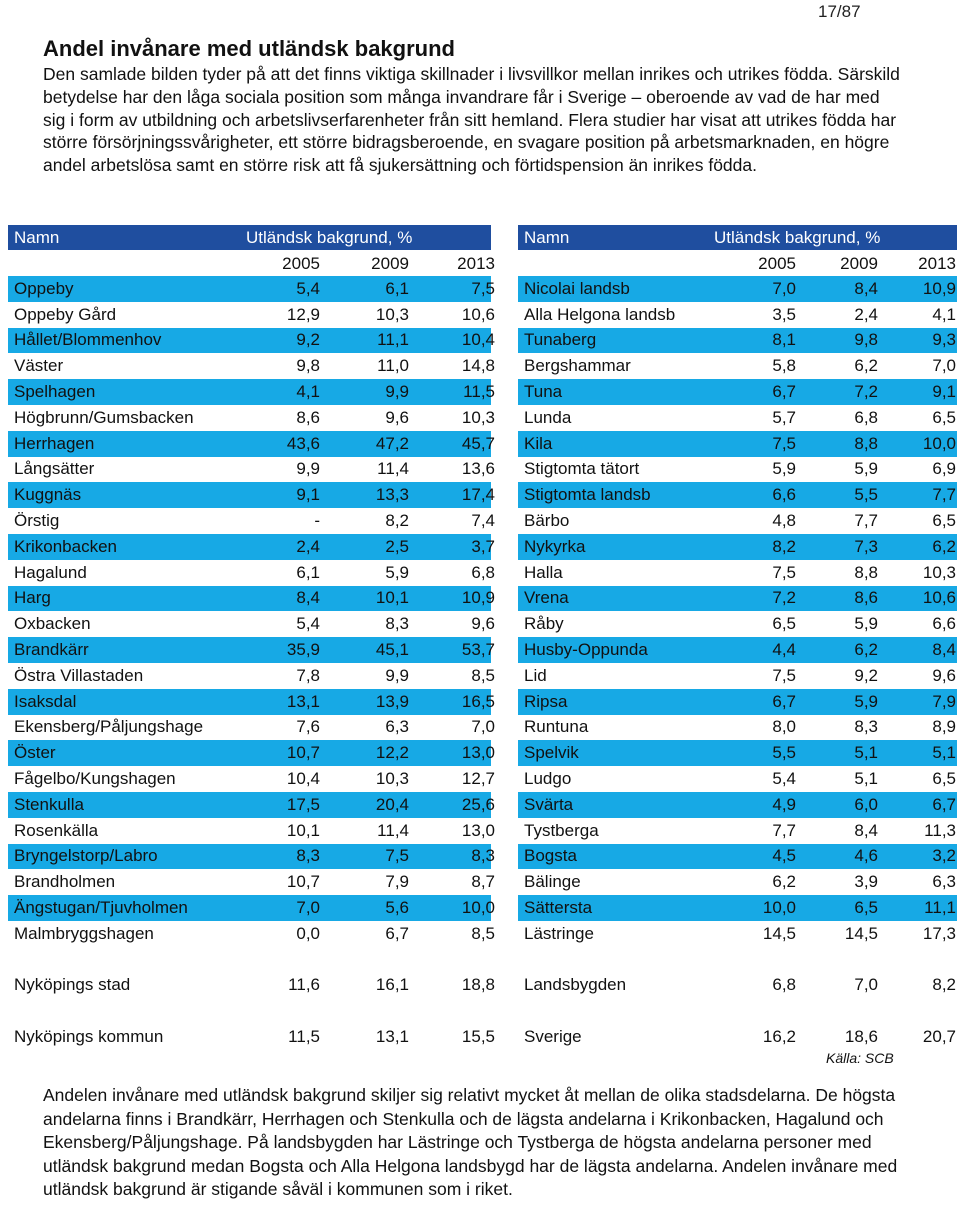 Image resolution: width=960 pixels, height=1224 pixels. Describe the element at coordinates (397, 624) in the screenshot. I see `value-2009: 8,3` at that location.